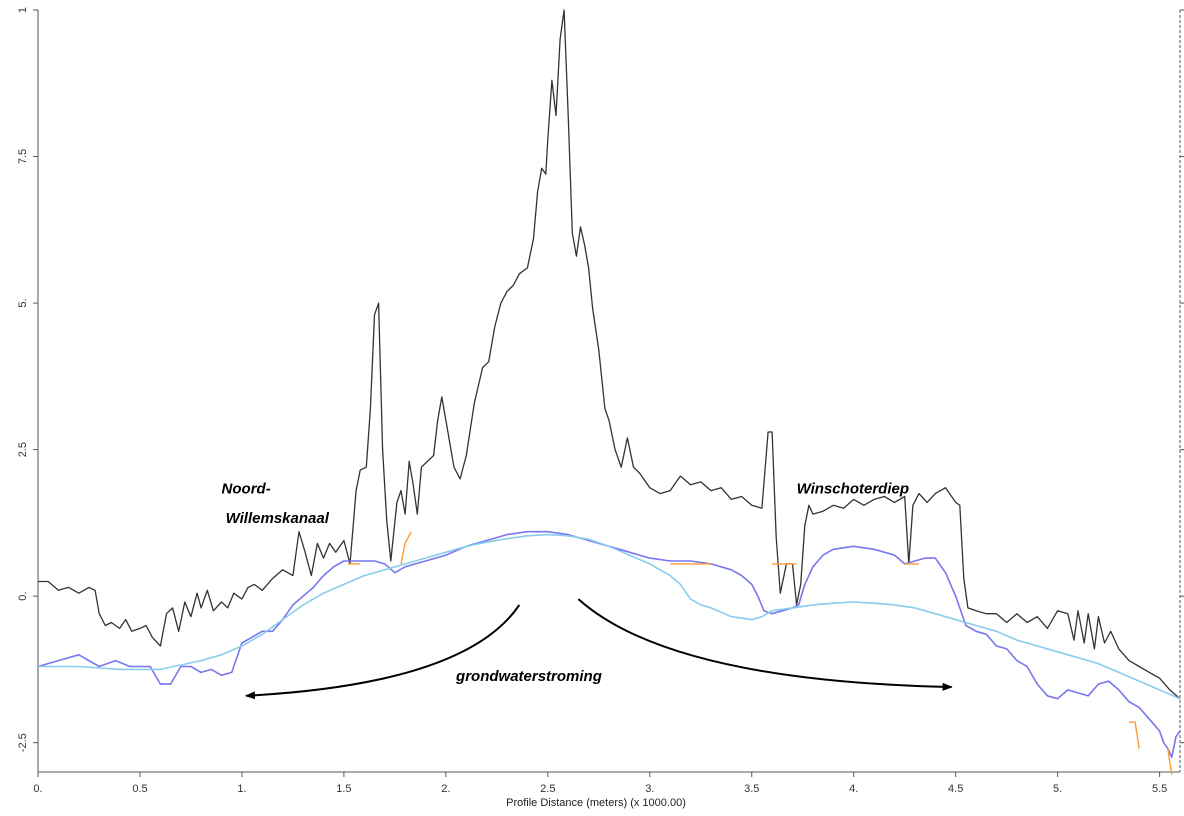  Describe the element at coordinates (751, 789) in the screenshot. I see `x-tick-label: 3.5` at that location.